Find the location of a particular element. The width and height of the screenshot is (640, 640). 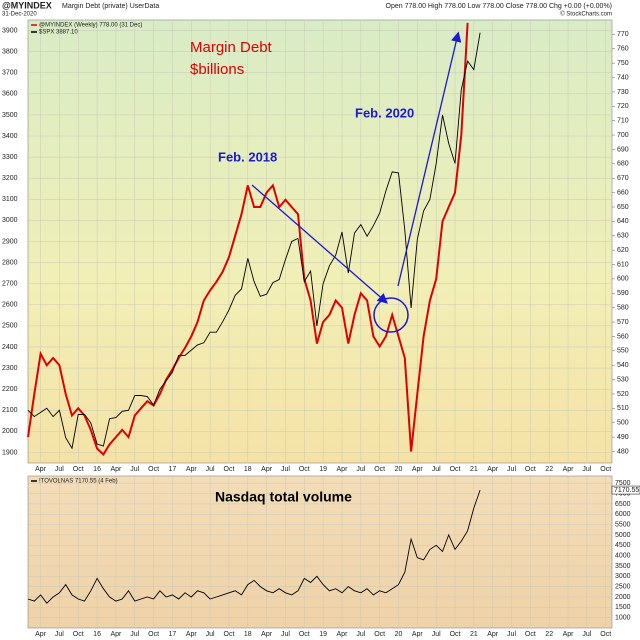

y-tick-label: 2800 is located at coordinates (10, 262).